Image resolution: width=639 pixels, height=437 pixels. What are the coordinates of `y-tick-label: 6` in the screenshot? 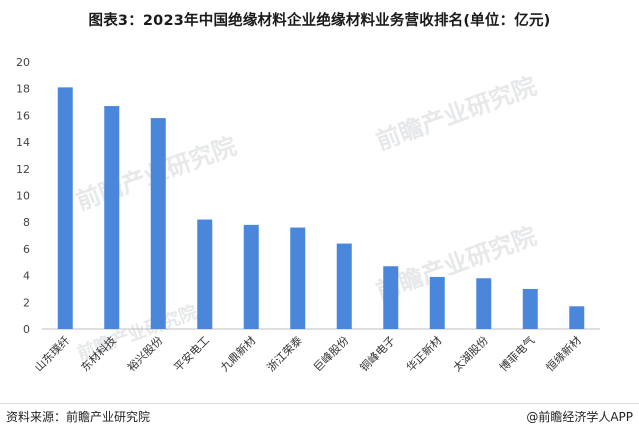 It's located at (26, 249).